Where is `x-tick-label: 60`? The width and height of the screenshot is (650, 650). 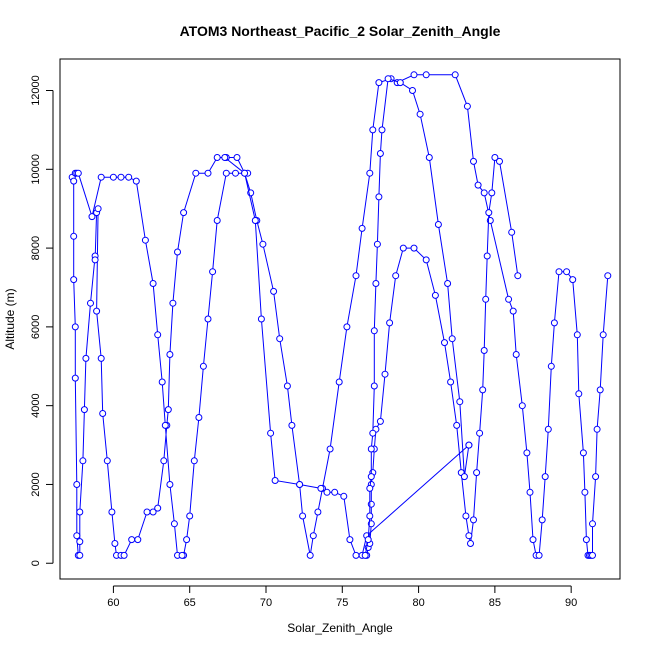
x-tick-label: 60 is located at coordinates (113, 603).